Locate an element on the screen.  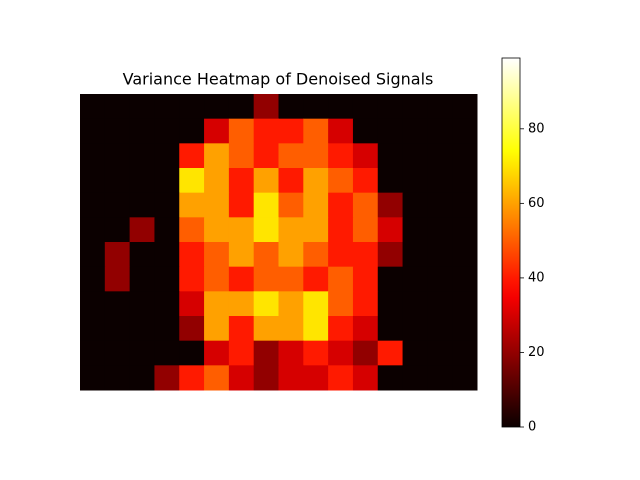
colorbar-tick-label: 80 is located at coordinates (536, 128).